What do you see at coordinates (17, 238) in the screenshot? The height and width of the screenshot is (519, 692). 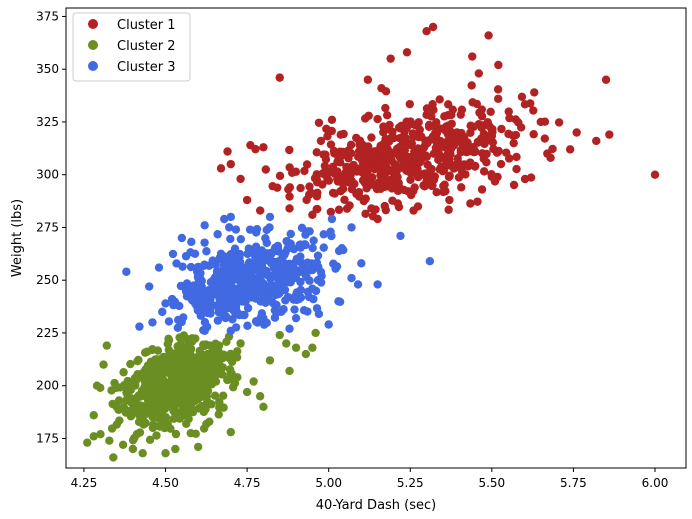 I see `y-axis-label: Weight (lbs)` at bounding box center [17, 238].